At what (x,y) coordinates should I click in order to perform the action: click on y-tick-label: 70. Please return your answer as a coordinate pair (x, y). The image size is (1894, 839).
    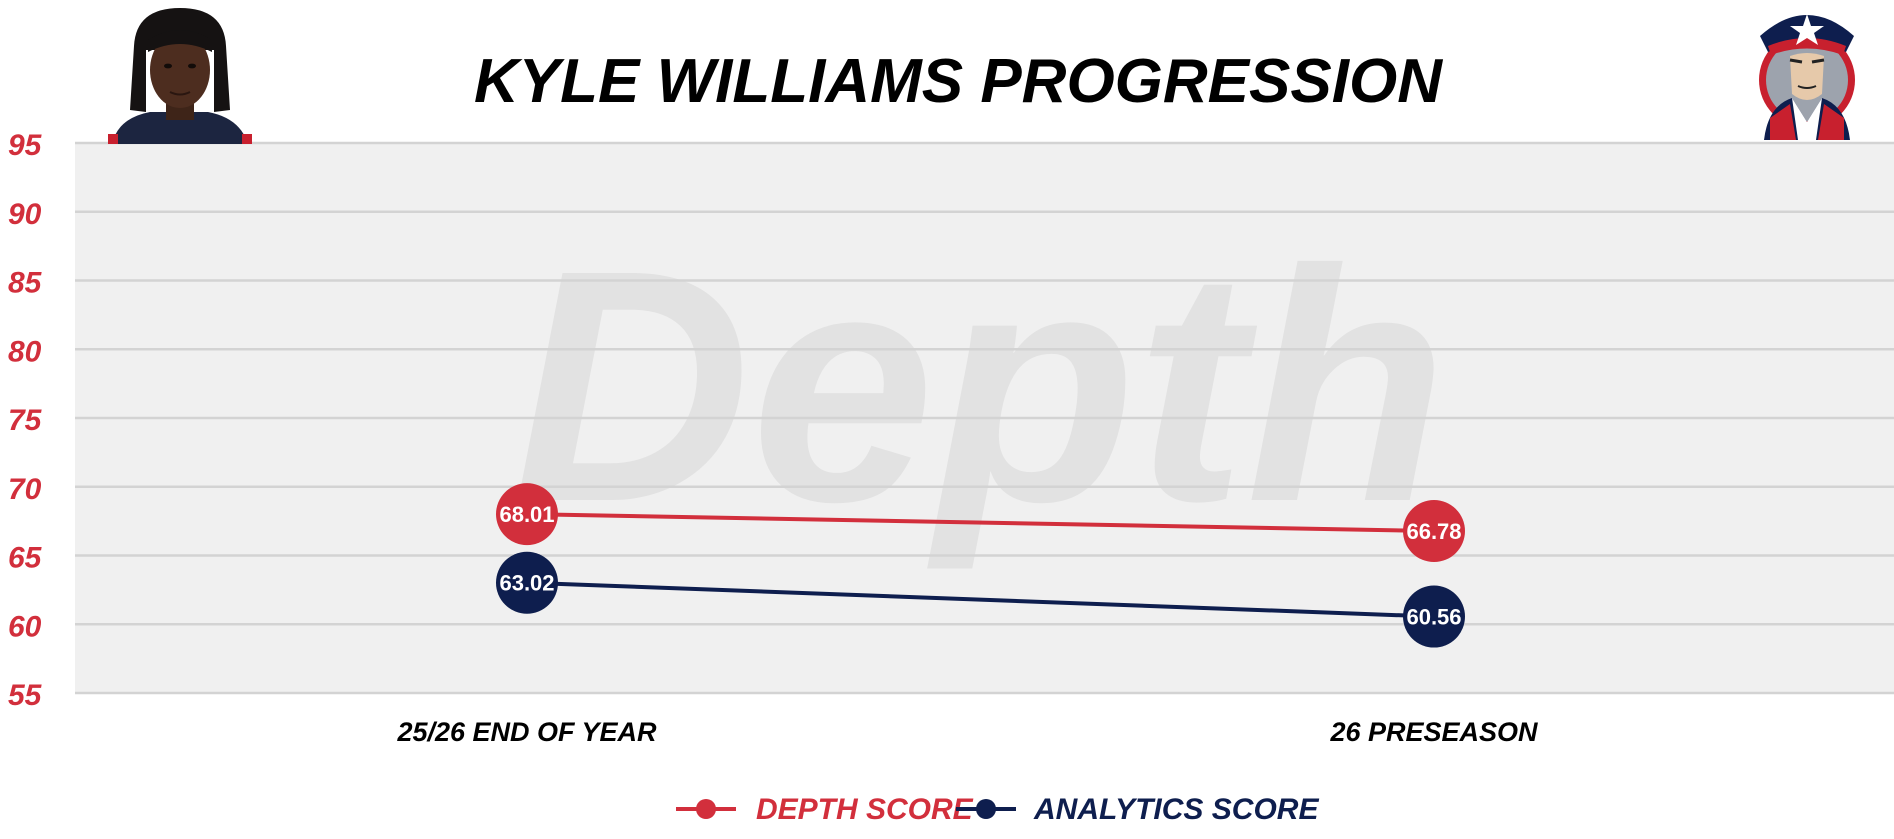
    Looking at the image, I should click on (25, 489).